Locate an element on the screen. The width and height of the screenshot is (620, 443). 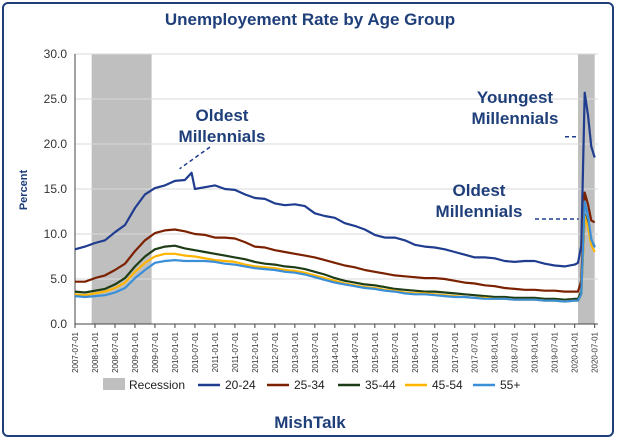
chart-title: Unemployement Rate by Age Group is located at coordinates (310, 19).